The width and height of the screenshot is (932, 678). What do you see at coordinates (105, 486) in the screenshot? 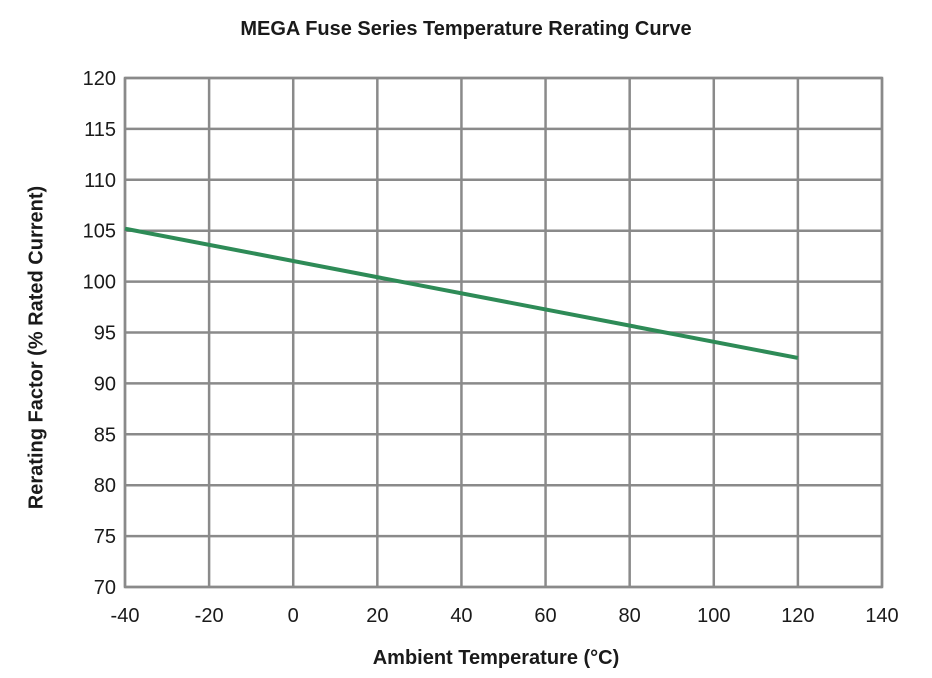
I see `y-tick-label: 80` at bounding box center [105, 486].